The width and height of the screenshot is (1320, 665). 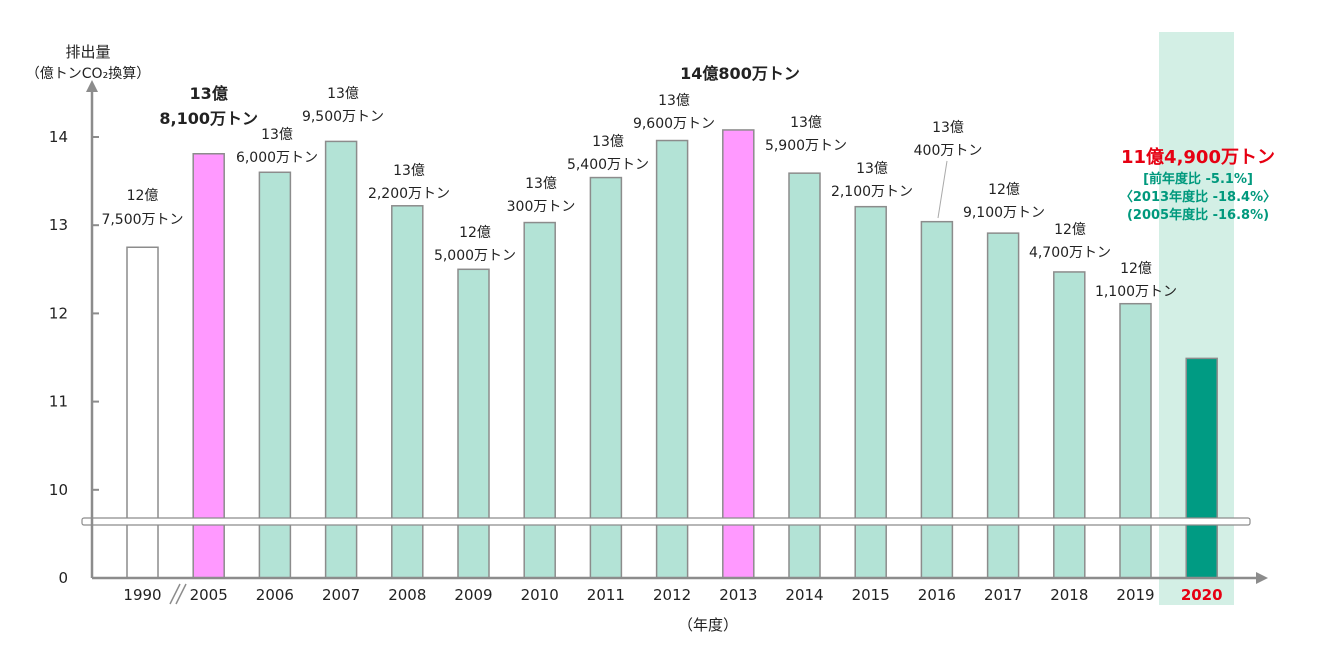 I want to click on y-tick-label-13: 13, so click(x=58, y=225).